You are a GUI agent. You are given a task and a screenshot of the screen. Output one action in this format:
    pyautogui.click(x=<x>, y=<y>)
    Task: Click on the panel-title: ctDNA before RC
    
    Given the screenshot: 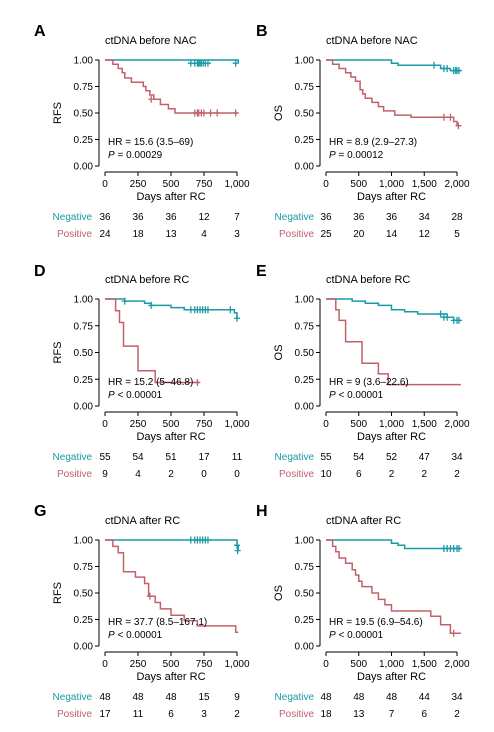 What is the action you would take?
    pyautogui.click(x=147, y=280)
    